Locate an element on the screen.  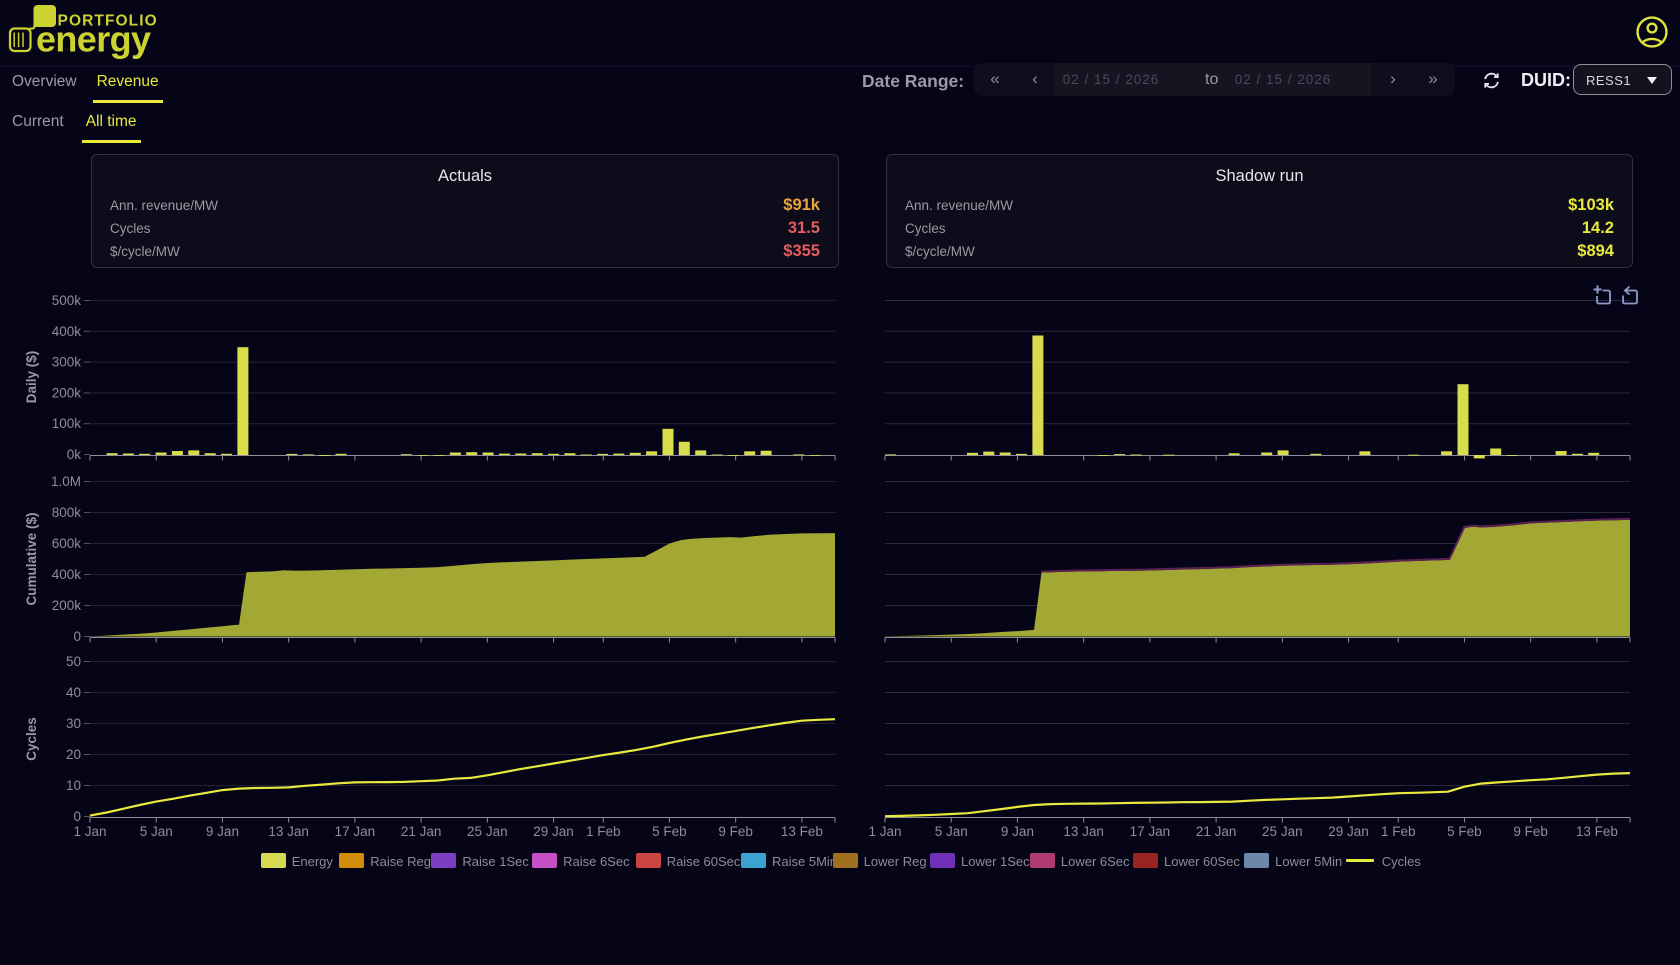
svg-text: 40 is located at coordinates (73, 692).